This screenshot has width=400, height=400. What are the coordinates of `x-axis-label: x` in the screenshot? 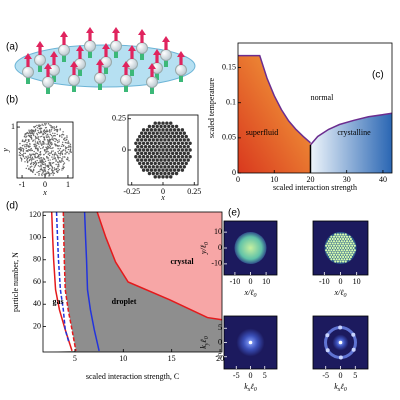 It's located at (162, 197).